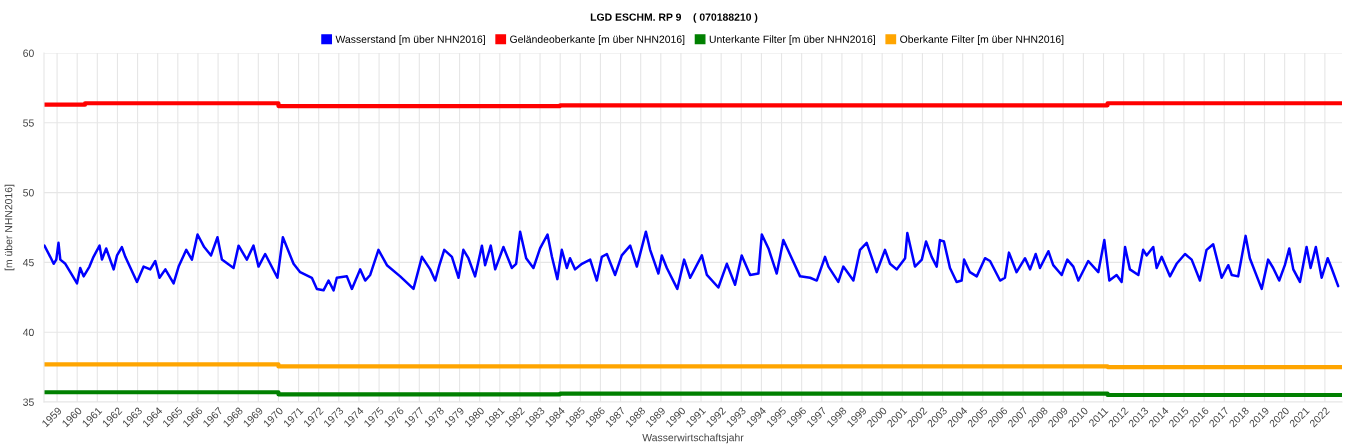  What do you see at coordinates (28, 332) in the screenshot?
I see `y-tick-label: 40` at bounding box center [28, 332].